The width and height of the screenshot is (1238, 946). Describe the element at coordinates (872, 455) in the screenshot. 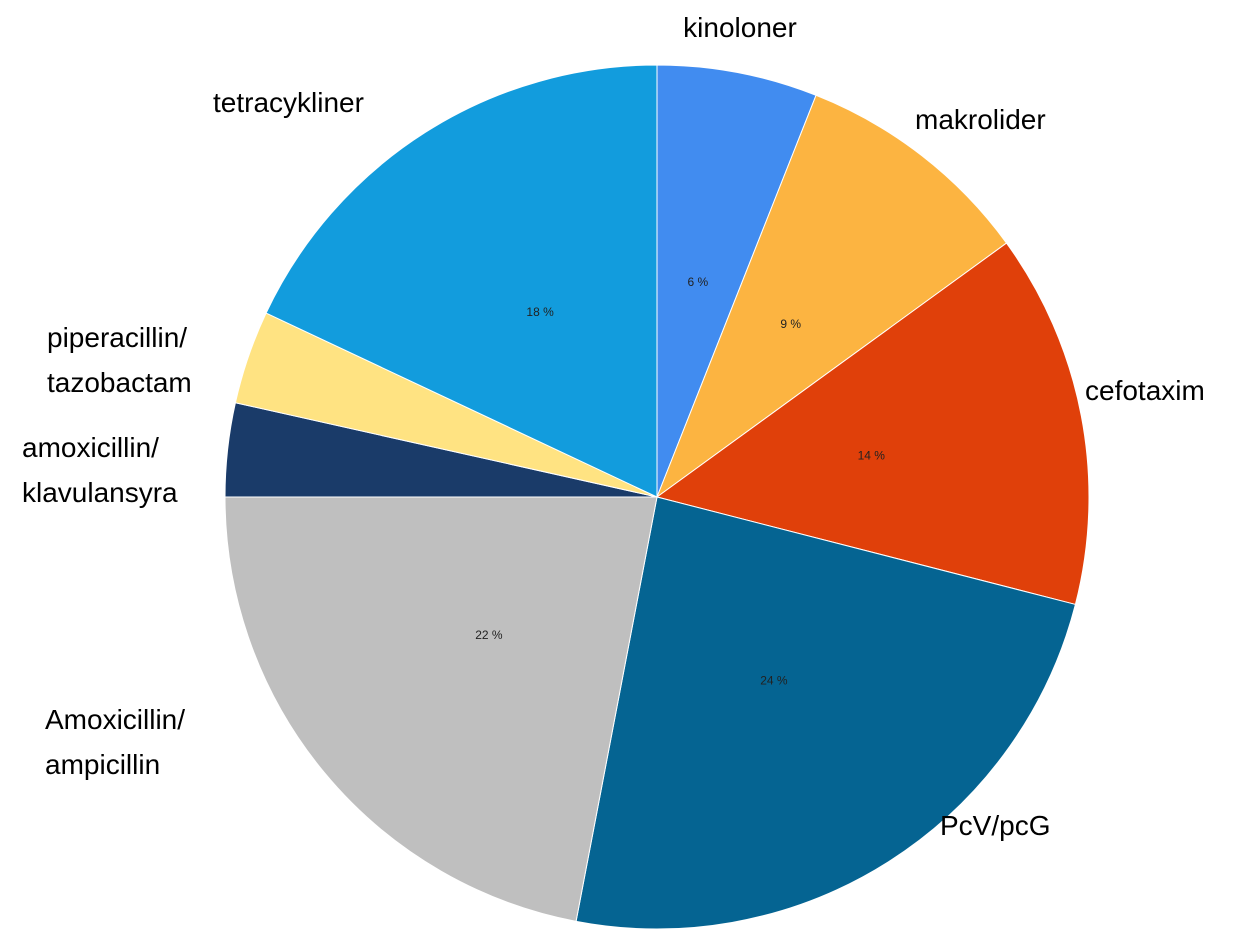

I see `data-label: 14 %` at that location.